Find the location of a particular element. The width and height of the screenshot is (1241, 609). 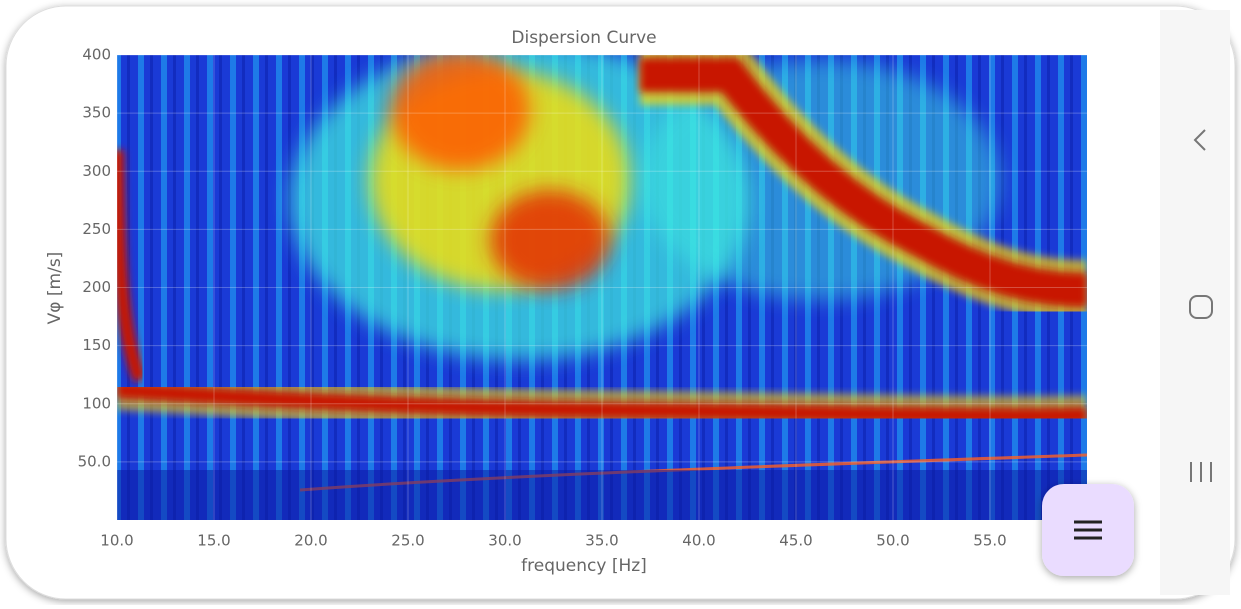

x-tick-label: 30.0 is located at coordinates (504, 541).